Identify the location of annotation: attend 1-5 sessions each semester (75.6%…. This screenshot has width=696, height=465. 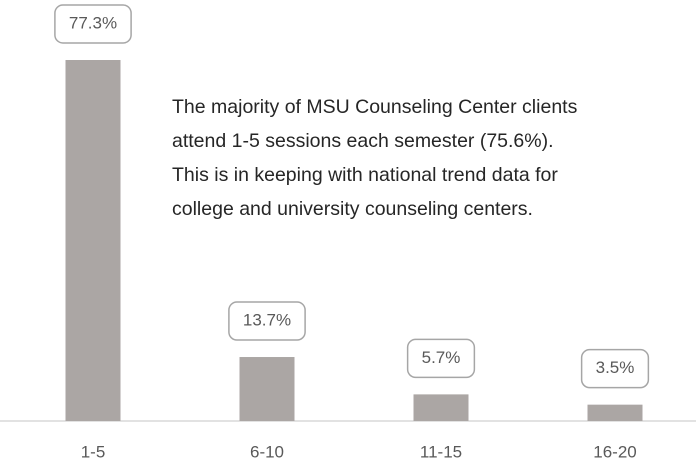
(363, 141).